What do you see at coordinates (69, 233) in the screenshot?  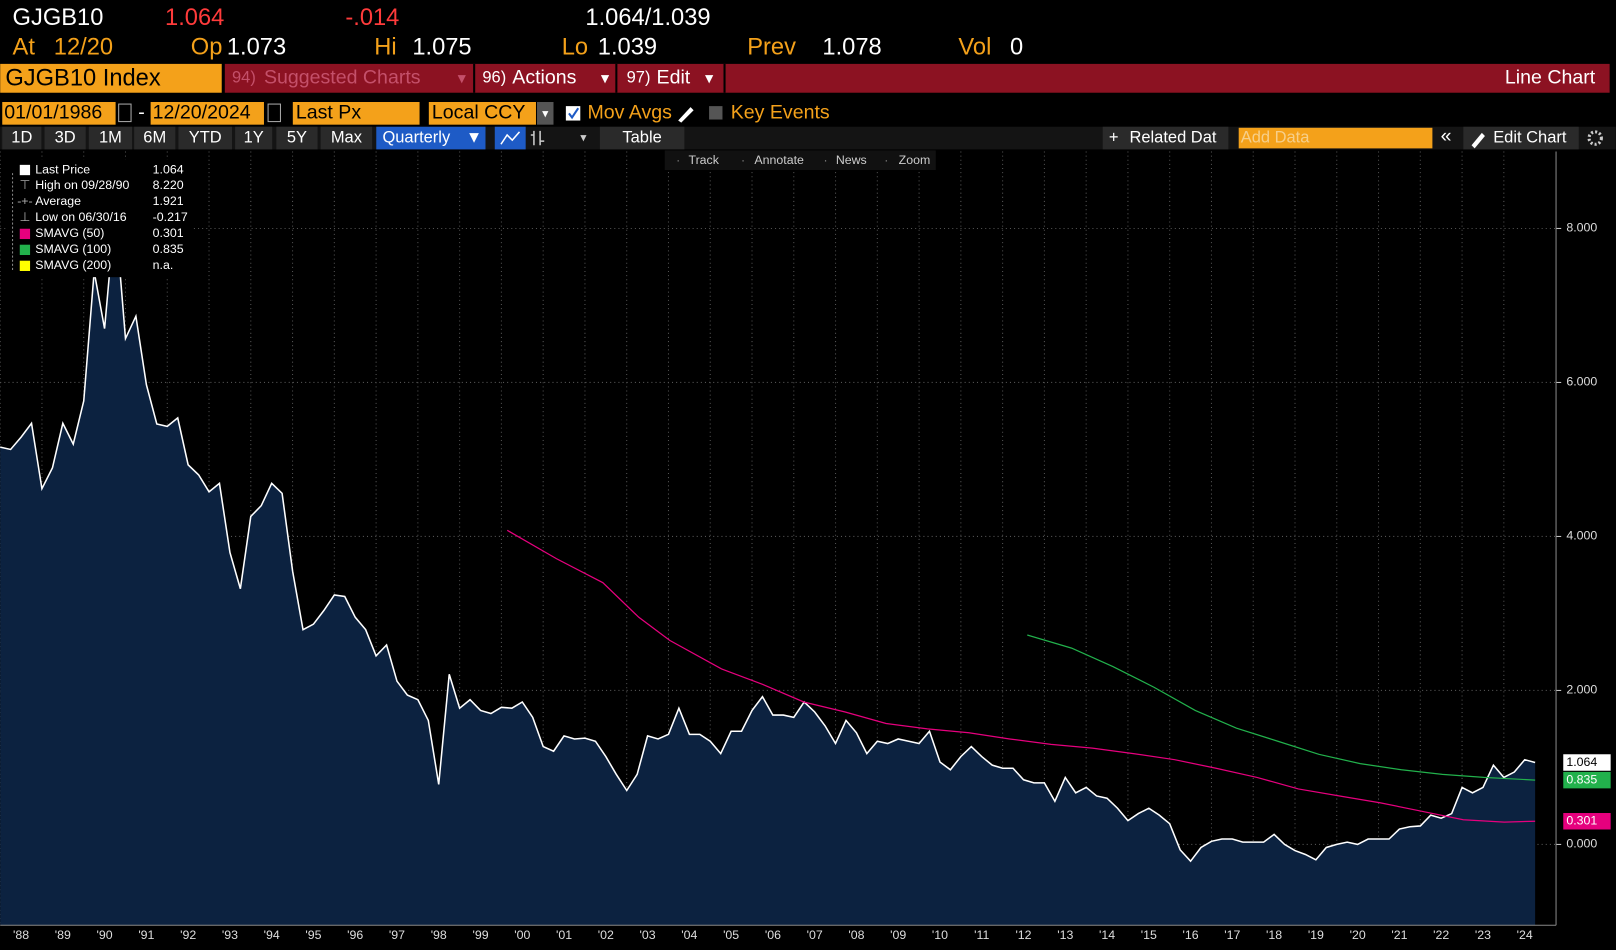 I see `legend-label: SMAVG (50)` at bounding box center [69, 233].